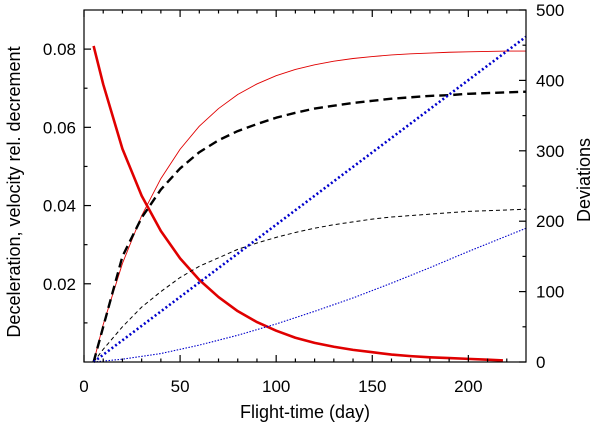 The image size is (600, 424). Describe the element at coordinates (276, 386) in the screenshot. I see `x-tick-label: 100` at that location.